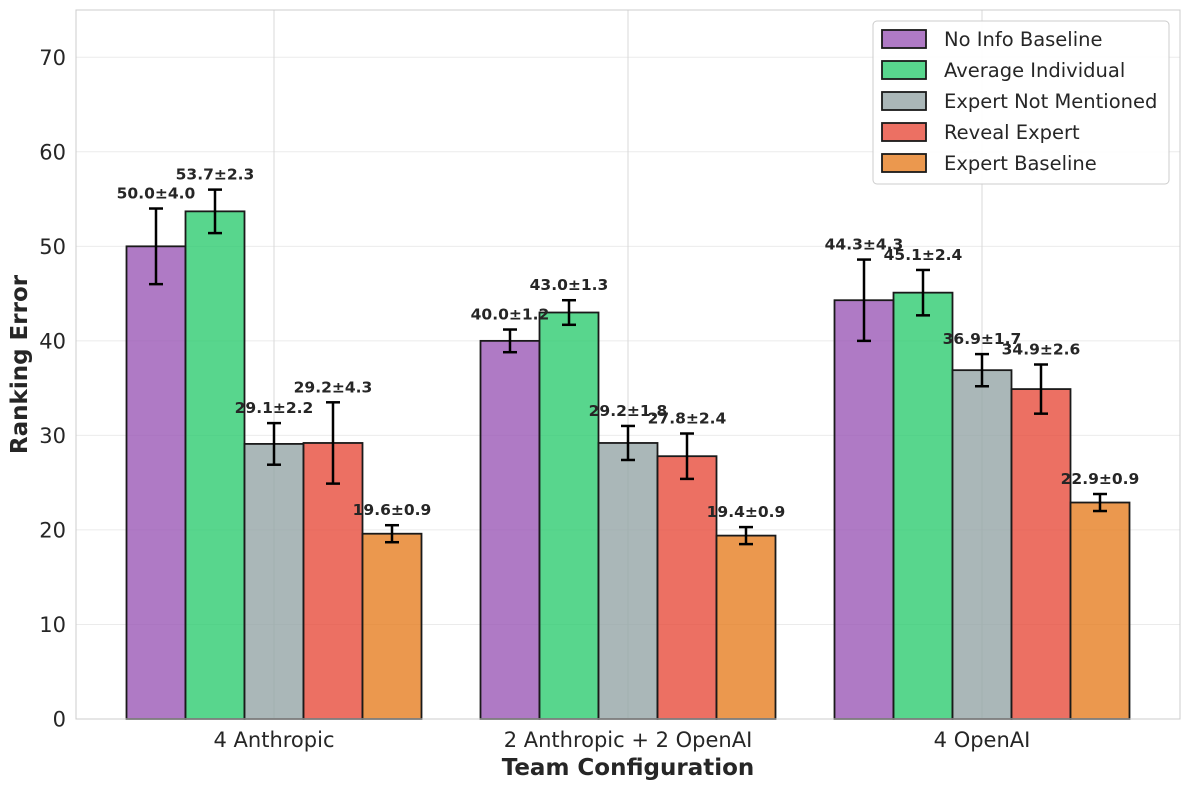 Image resolution: width=1189 pixels, height=790 pixels. I want to click on legend-label: Expert Not Mentioned, so click(1050, 101).